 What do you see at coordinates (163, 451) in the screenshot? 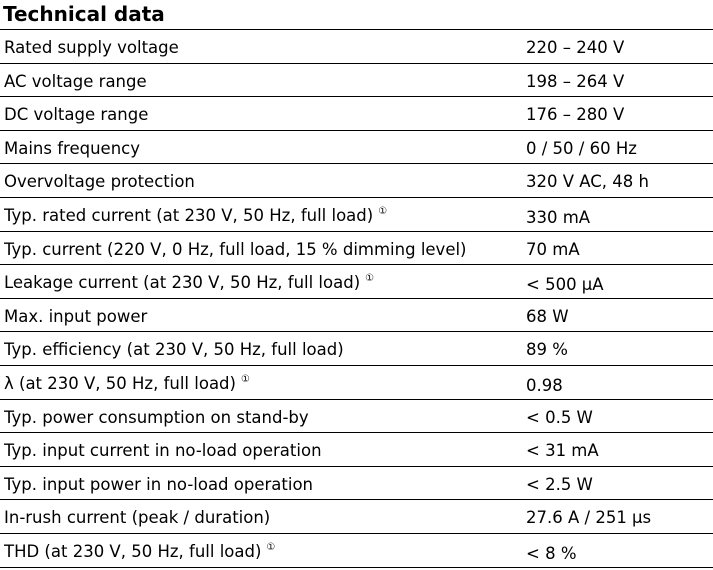
I see `parameter-label: Typ. input current in no-load operation` at bounding box center [163, 451].